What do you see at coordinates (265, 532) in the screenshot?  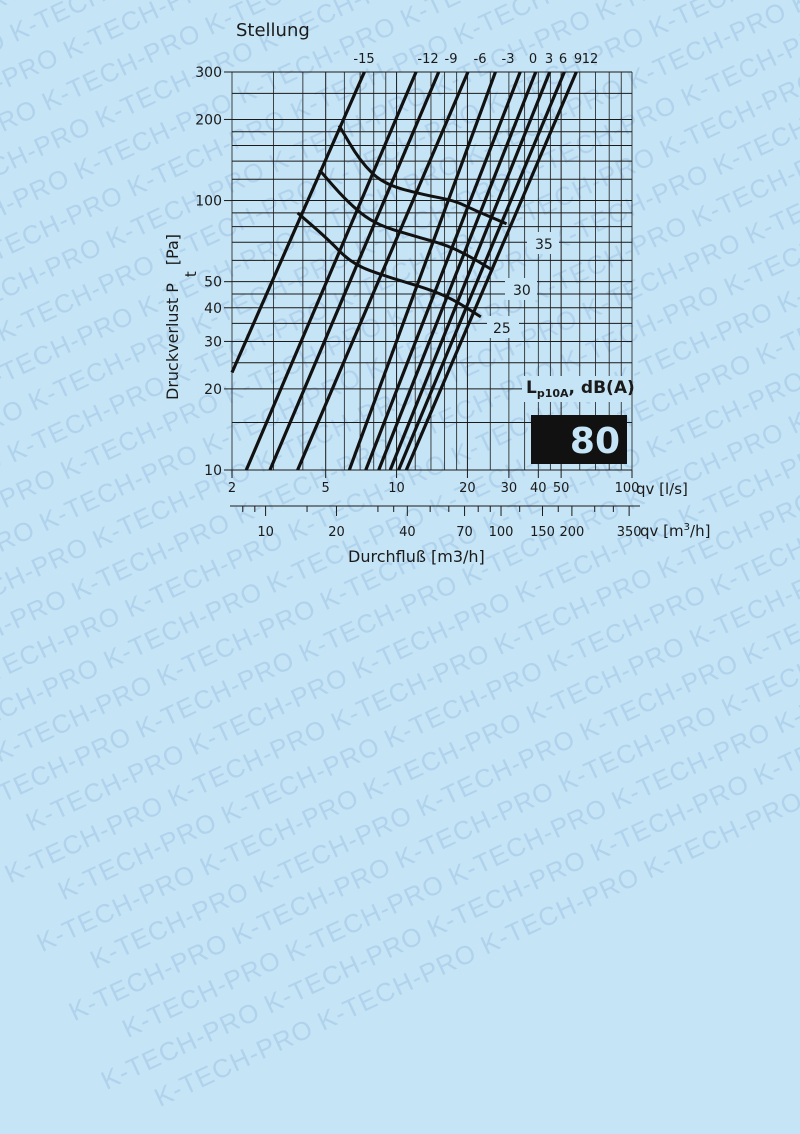 I see `x-tick-label-m3h: 10` at bounding box center [265, 532].